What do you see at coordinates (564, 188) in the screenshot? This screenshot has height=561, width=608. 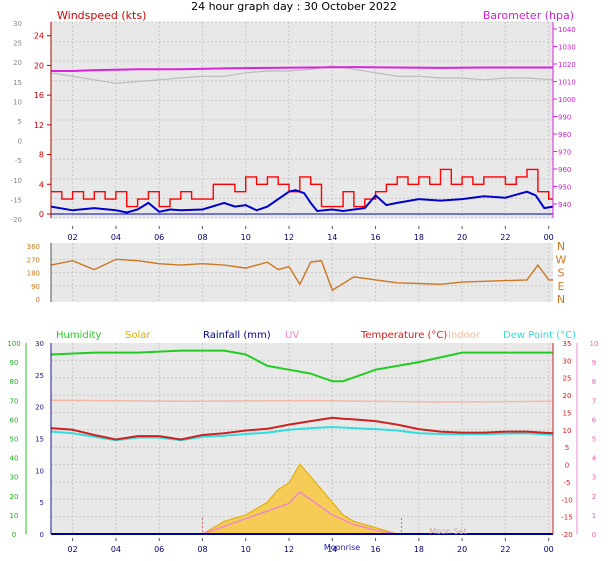 I see `baro-tick-label: 950` at bounding box center [564, 188].